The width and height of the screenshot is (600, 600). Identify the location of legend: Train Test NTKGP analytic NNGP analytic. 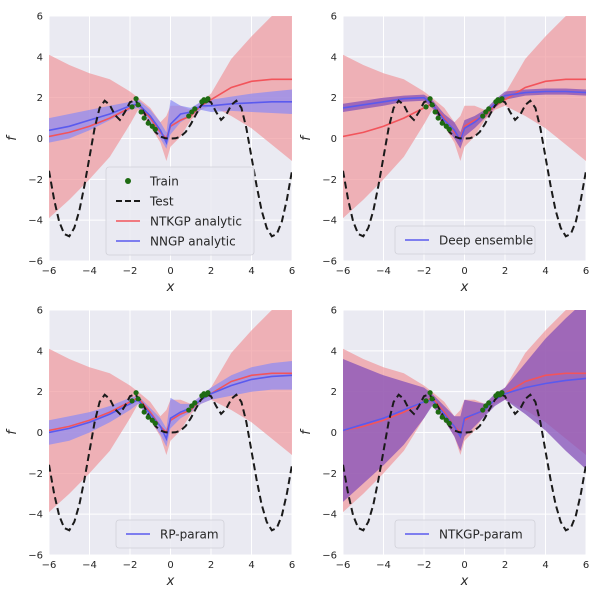
(180, 211).